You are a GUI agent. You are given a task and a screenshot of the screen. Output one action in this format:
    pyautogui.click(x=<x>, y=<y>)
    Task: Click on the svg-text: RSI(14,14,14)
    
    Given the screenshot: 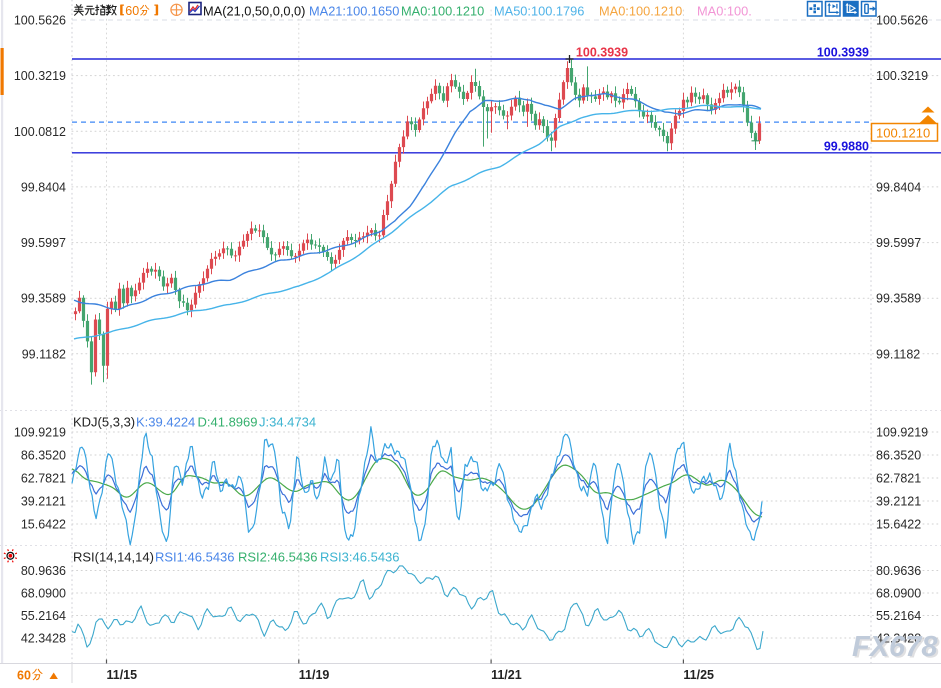 What is the action you would take?
    pyautogui.click(x=113, y=557)
    